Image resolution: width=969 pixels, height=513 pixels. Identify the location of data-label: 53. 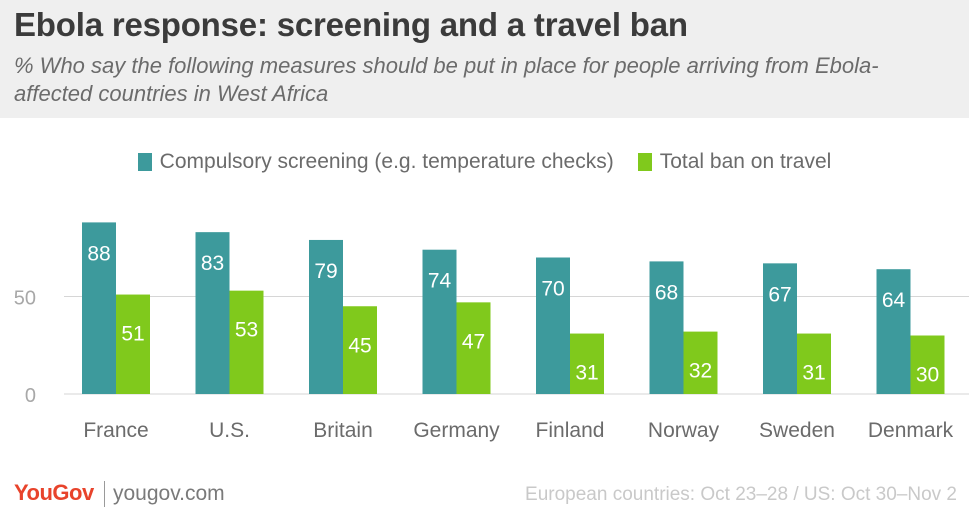
(246, 330).